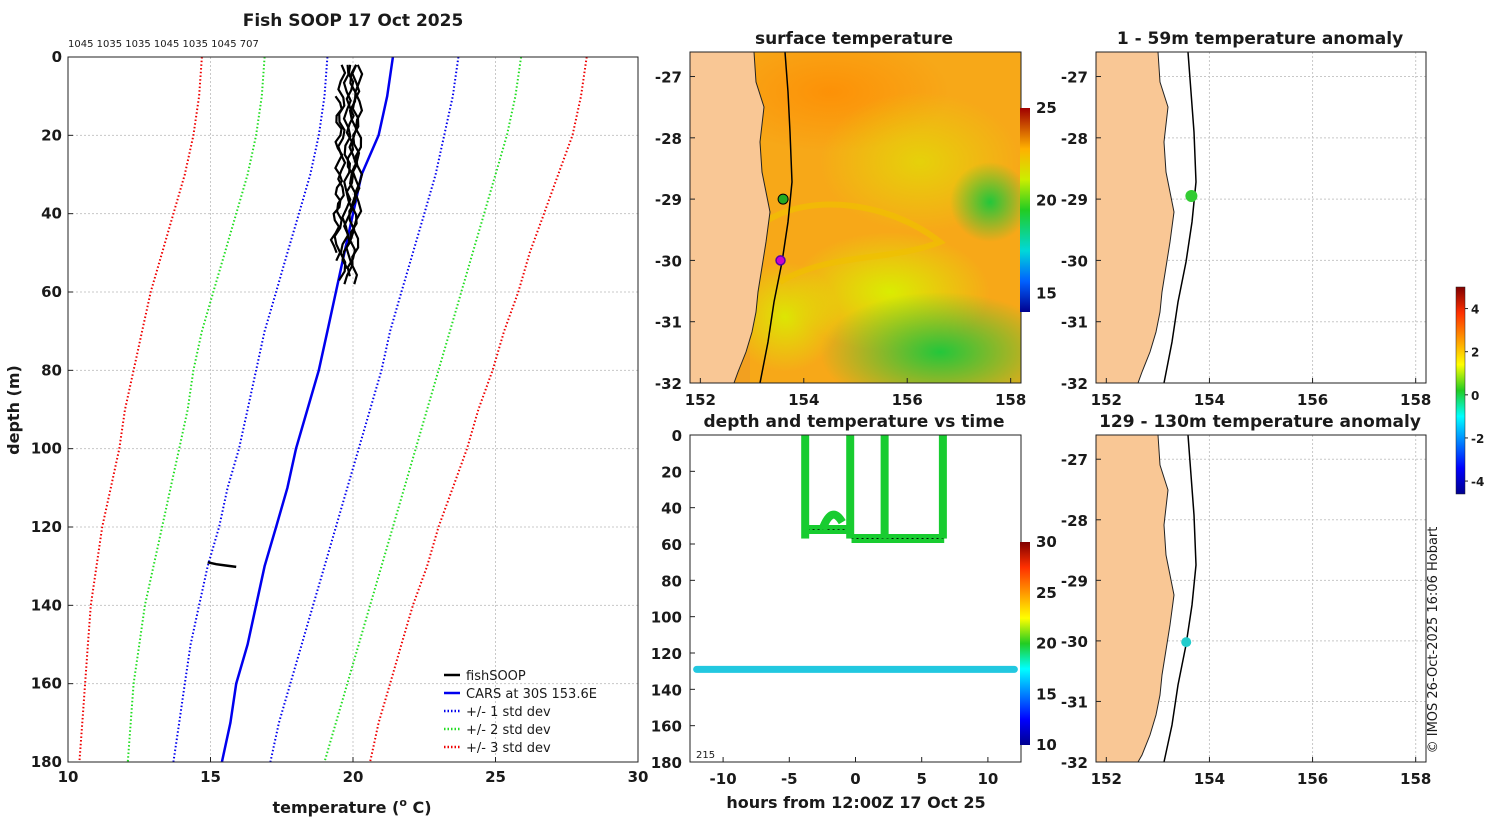  What do you see at coordinates (752, 217) in the screenshot?
I see `coastline` at bounding box center [752, 217].